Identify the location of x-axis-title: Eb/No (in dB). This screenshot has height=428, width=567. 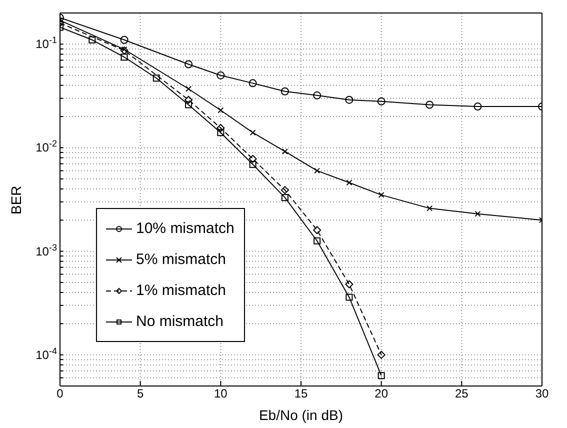
(301, 415).